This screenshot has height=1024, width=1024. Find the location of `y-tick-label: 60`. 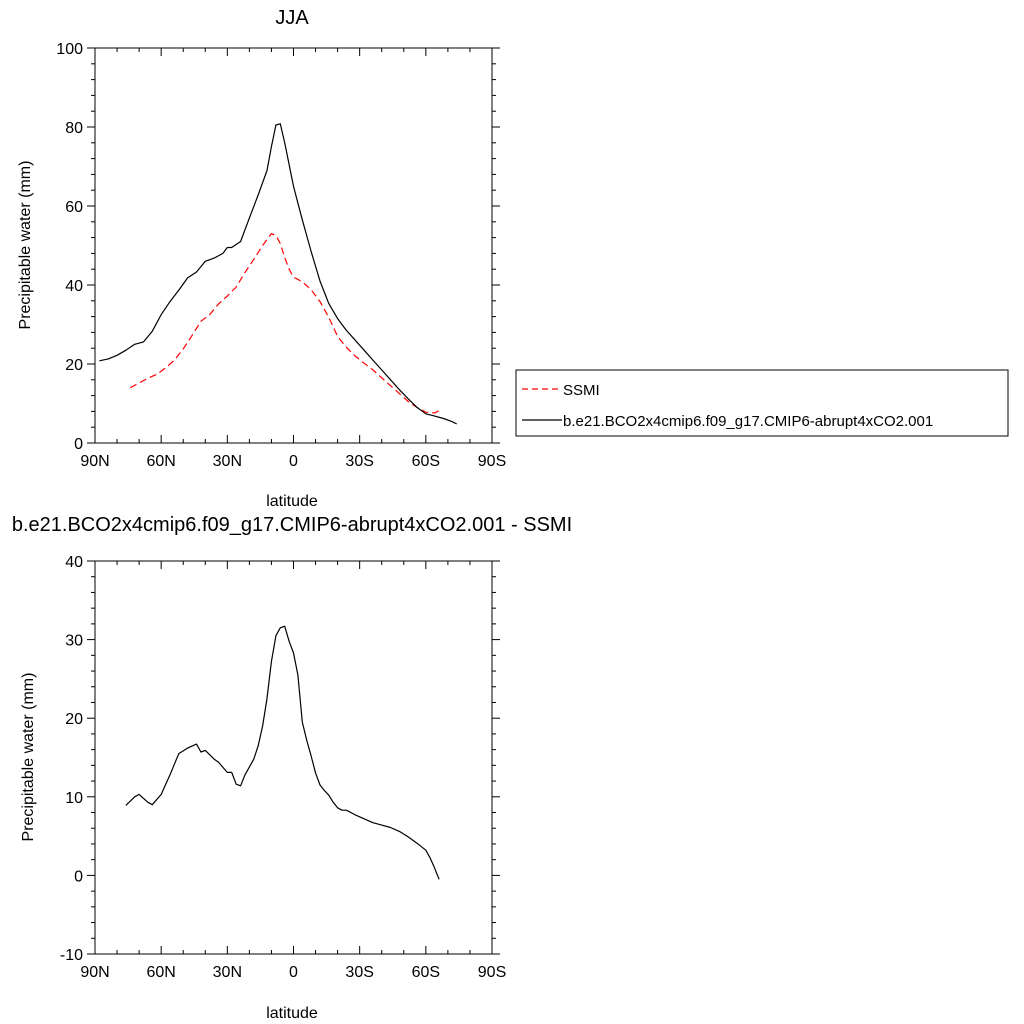

y-tick-label: 60 is located at coordinates (74, 207).